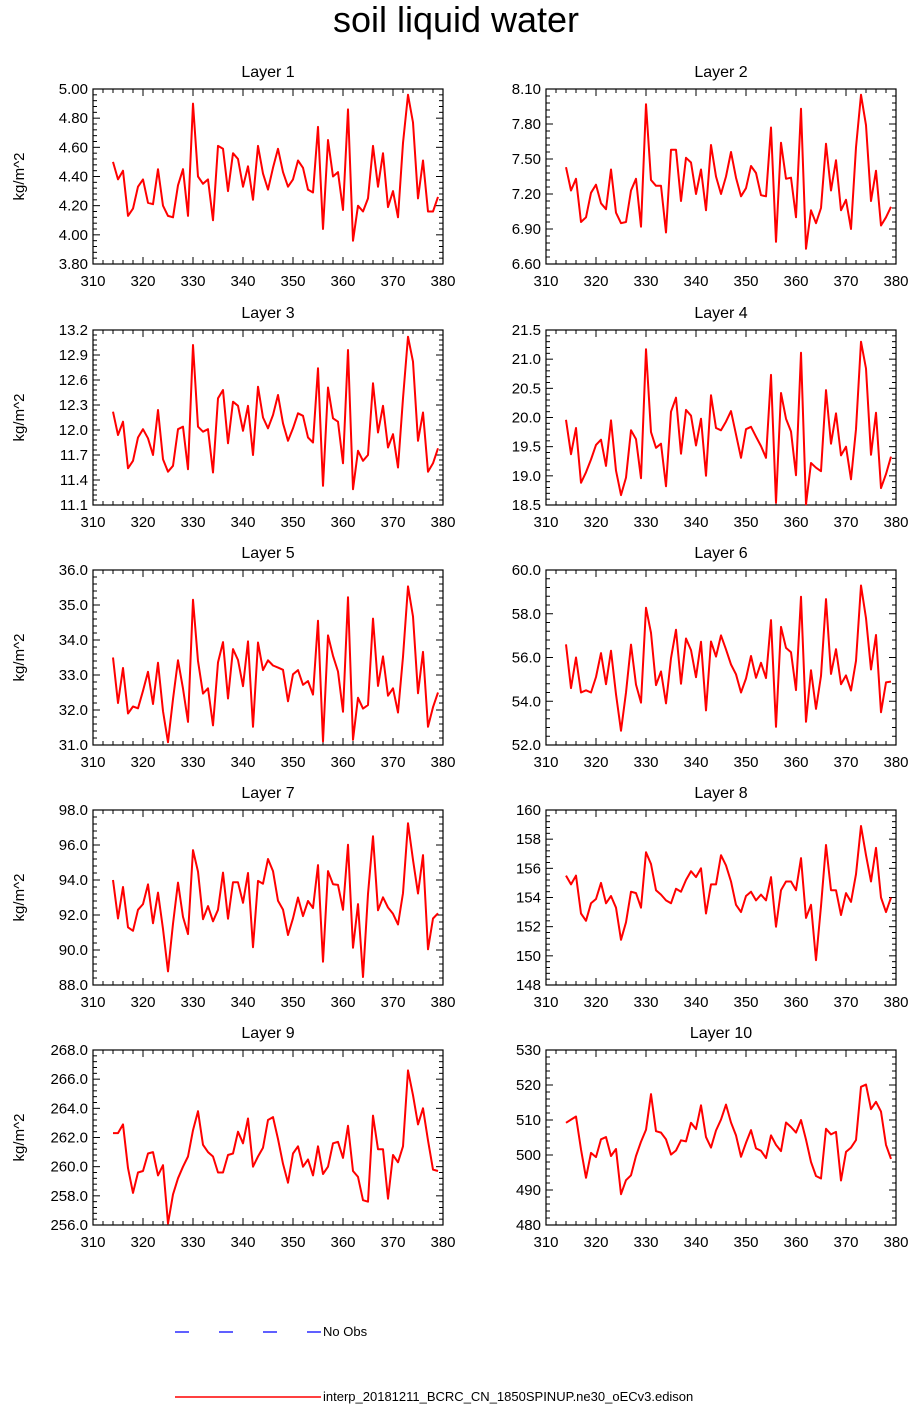 This screenshot has height=1407, width=912. Describe the element at coordinates (528, 810) in the screenshot. I see `y-tick-label: 160` at that location.